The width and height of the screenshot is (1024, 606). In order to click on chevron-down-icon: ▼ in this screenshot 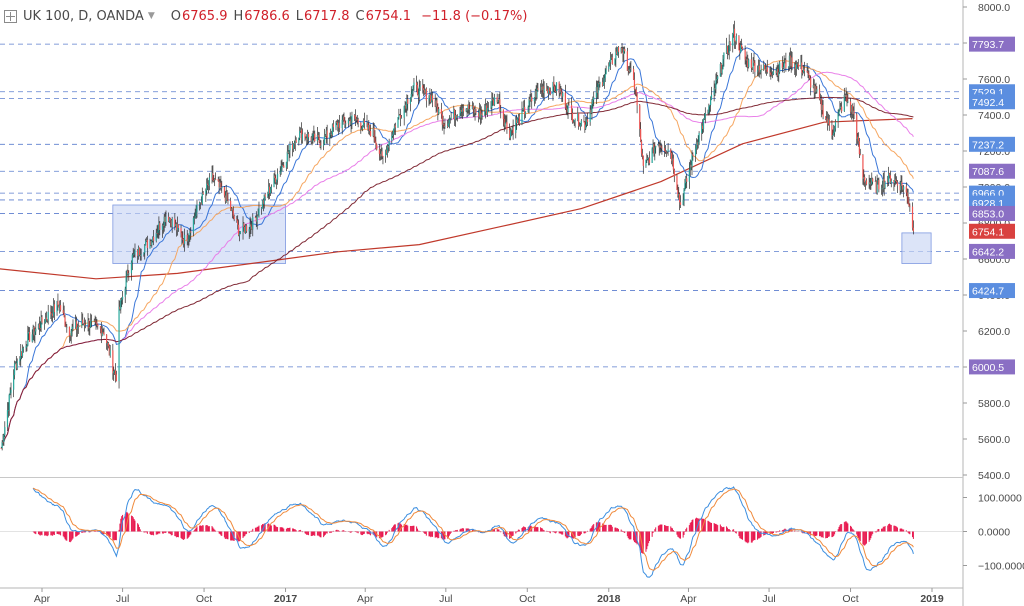, I will do `click(151, 16)`.